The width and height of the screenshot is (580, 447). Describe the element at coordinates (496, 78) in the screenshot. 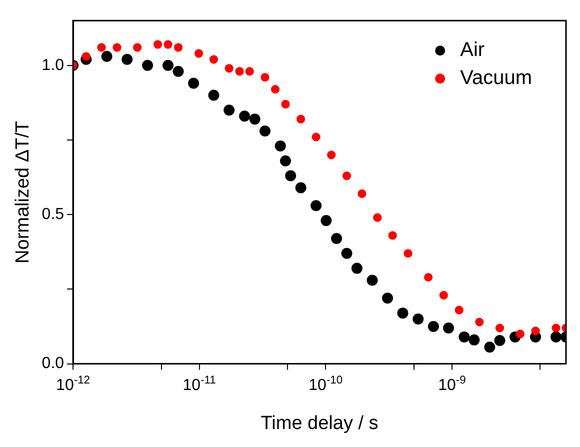

I see `legend-label: Vacuum` at that location.